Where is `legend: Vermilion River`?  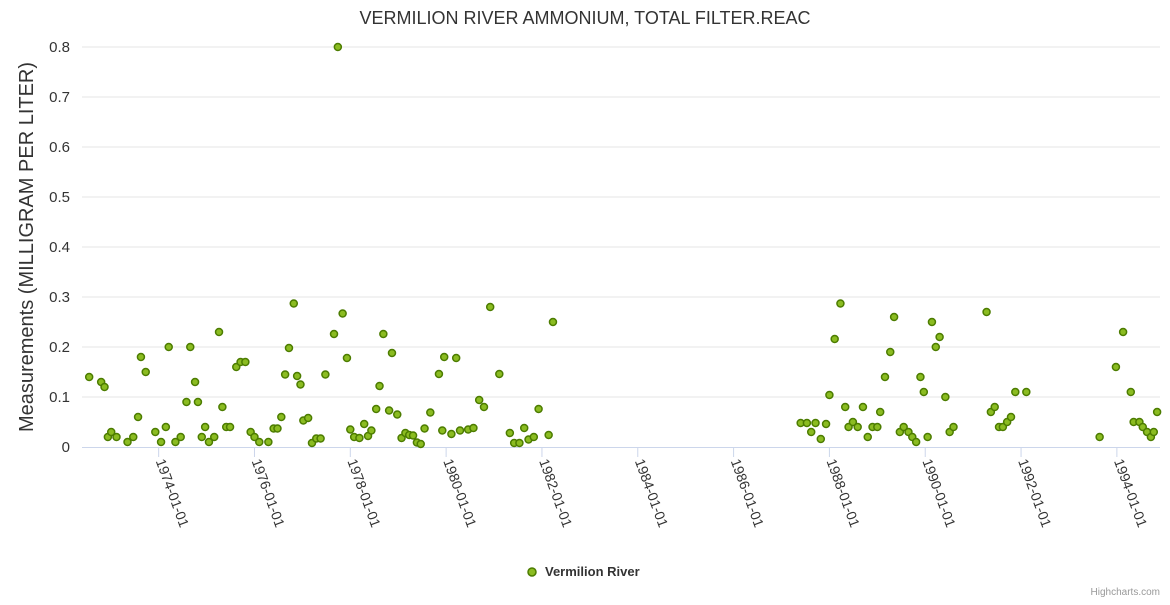
legend: Vermilion River is located at coordinates (583, 571).